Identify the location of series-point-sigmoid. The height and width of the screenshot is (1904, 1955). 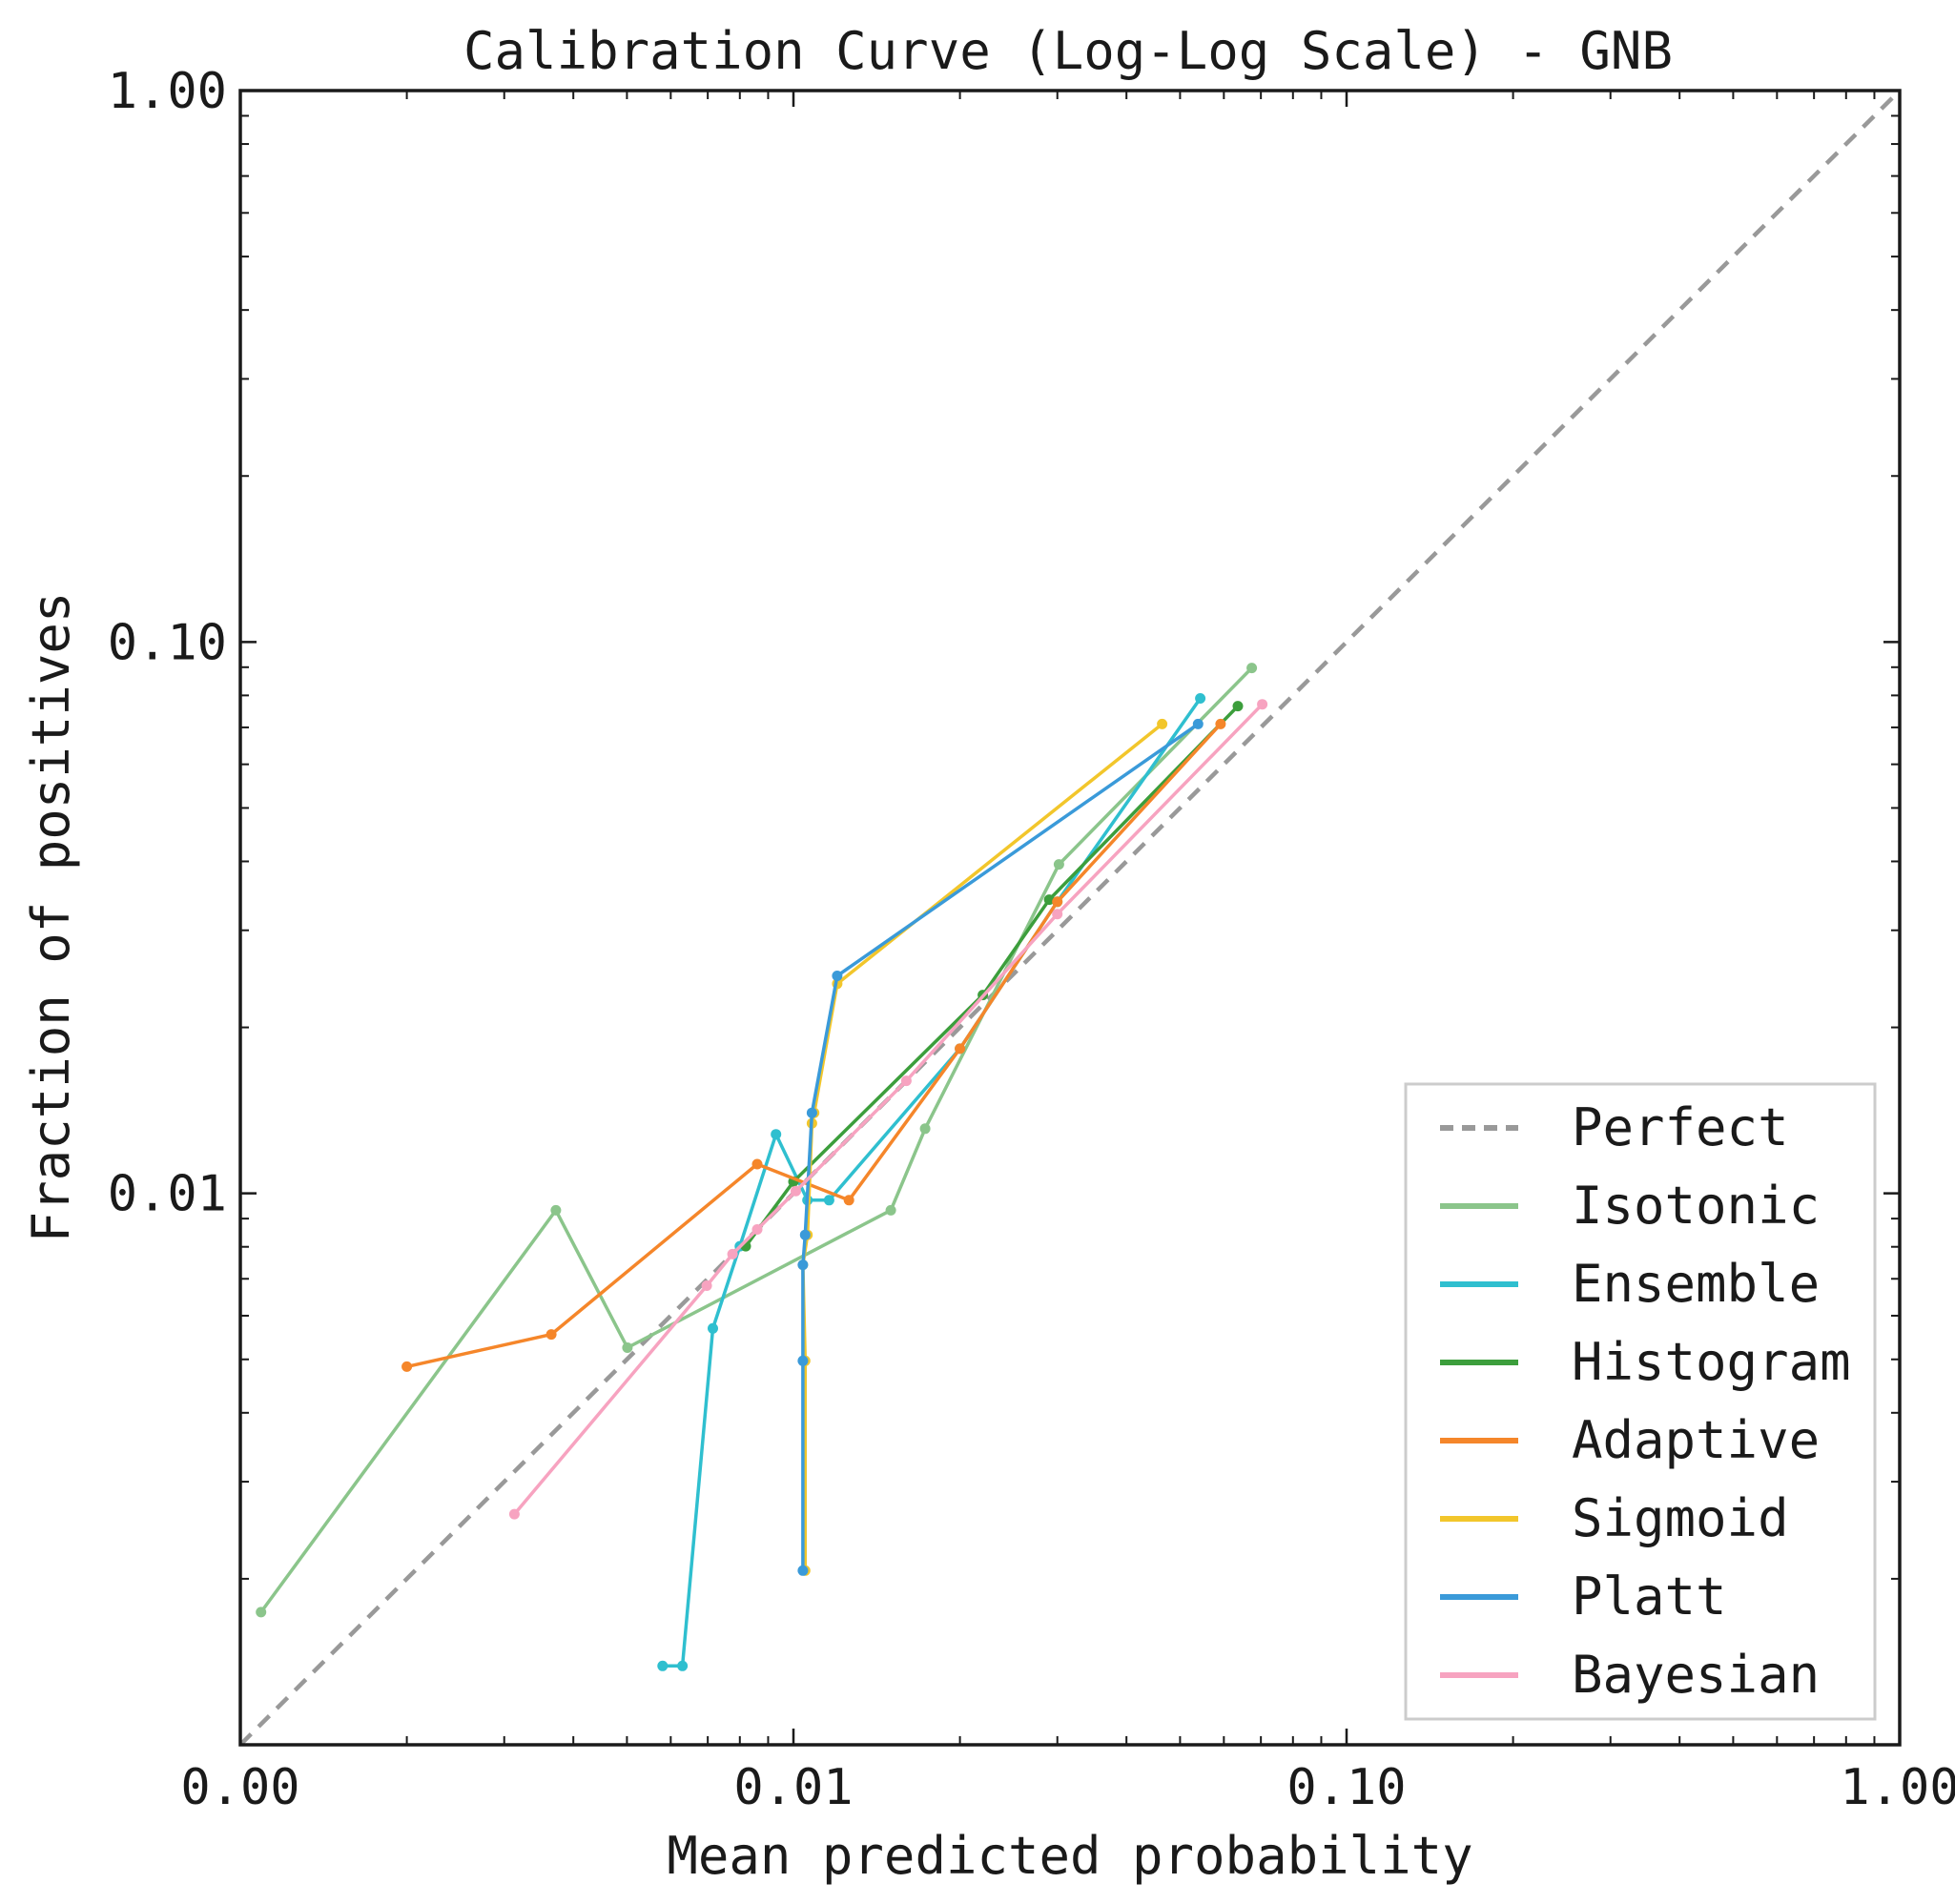
(1162, 723).